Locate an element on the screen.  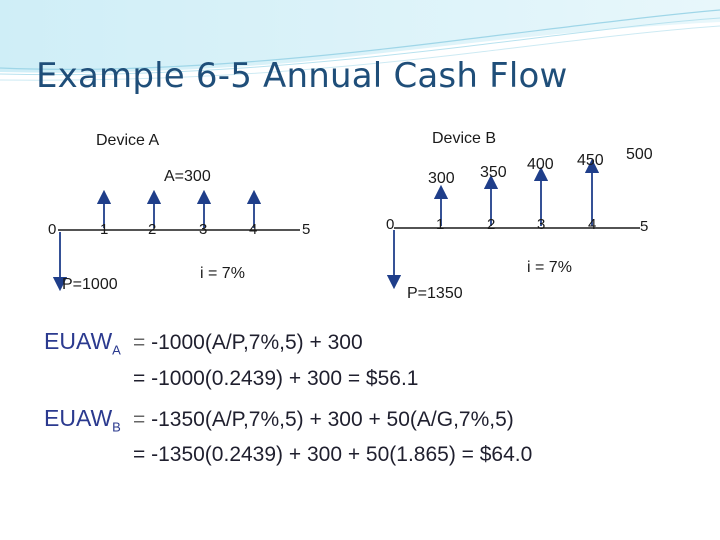
device-b-tick-2: 2 is located at coordinates (491, 224).